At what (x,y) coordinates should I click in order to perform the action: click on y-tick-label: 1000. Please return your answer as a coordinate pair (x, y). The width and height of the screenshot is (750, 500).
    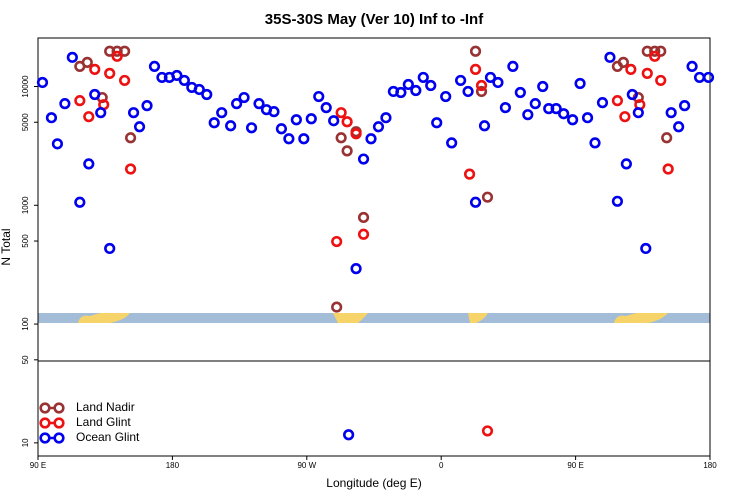
    Looking at the image, I should click on (25, 205).